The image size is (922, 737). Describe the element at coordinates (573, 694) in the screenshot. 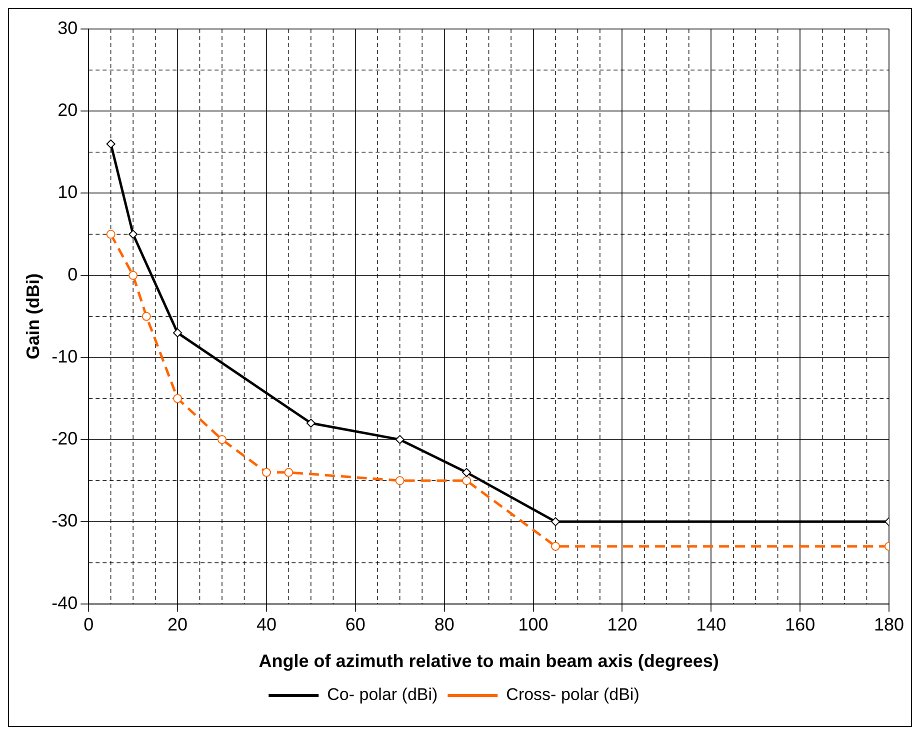

I see `legend-label: Cross- polar (dBi)` at that location.